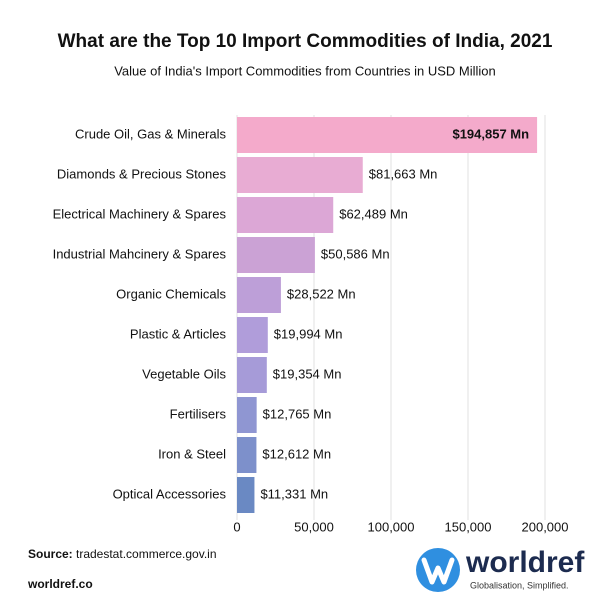 This screenshot has width=610, height=610. I want to click on y-tick-label: Vegetable Oils, so click(184, 373).